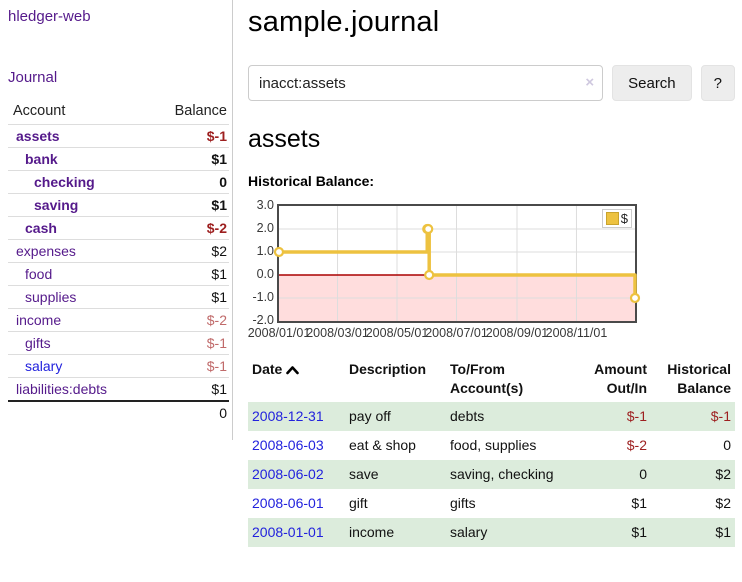 This screenshot has height=582, width=742. I want to click on transaction-row: 2008-06-02 save saving, checking 0 $2, so click(491, 474).